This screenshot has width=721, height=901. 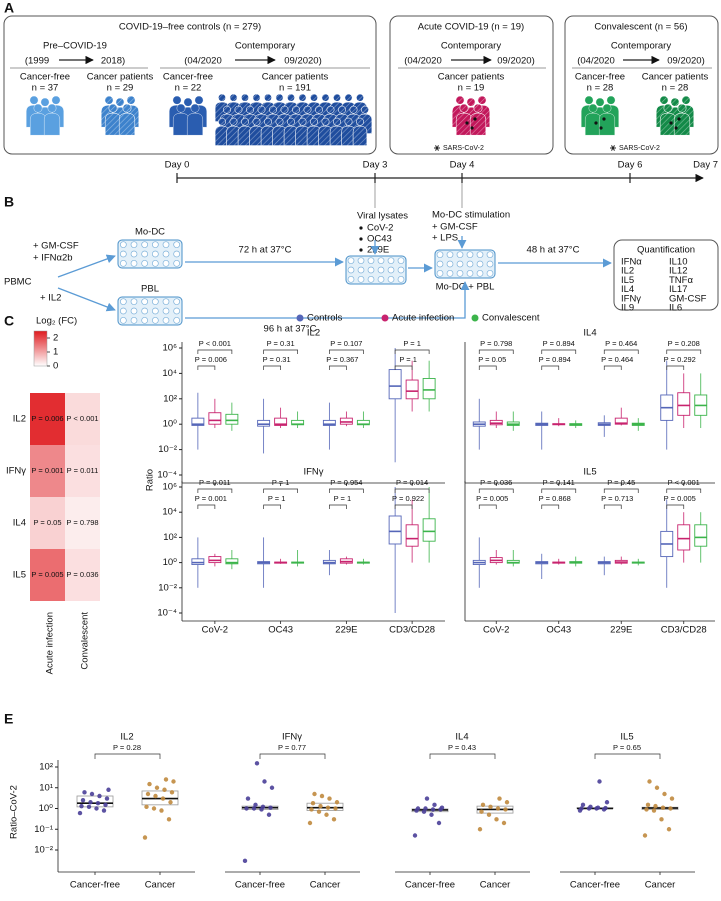 What do you see at coordinates (613, 148) in the screenshot?
I see `asterisk` at bounding box center [613, 148].